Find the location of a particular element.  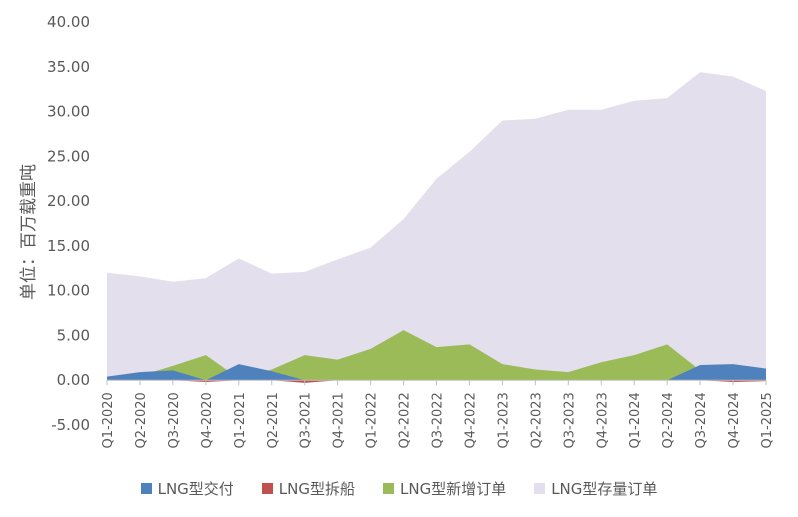

y-tick-label: 0.00 is located at coordinates (73, 380).